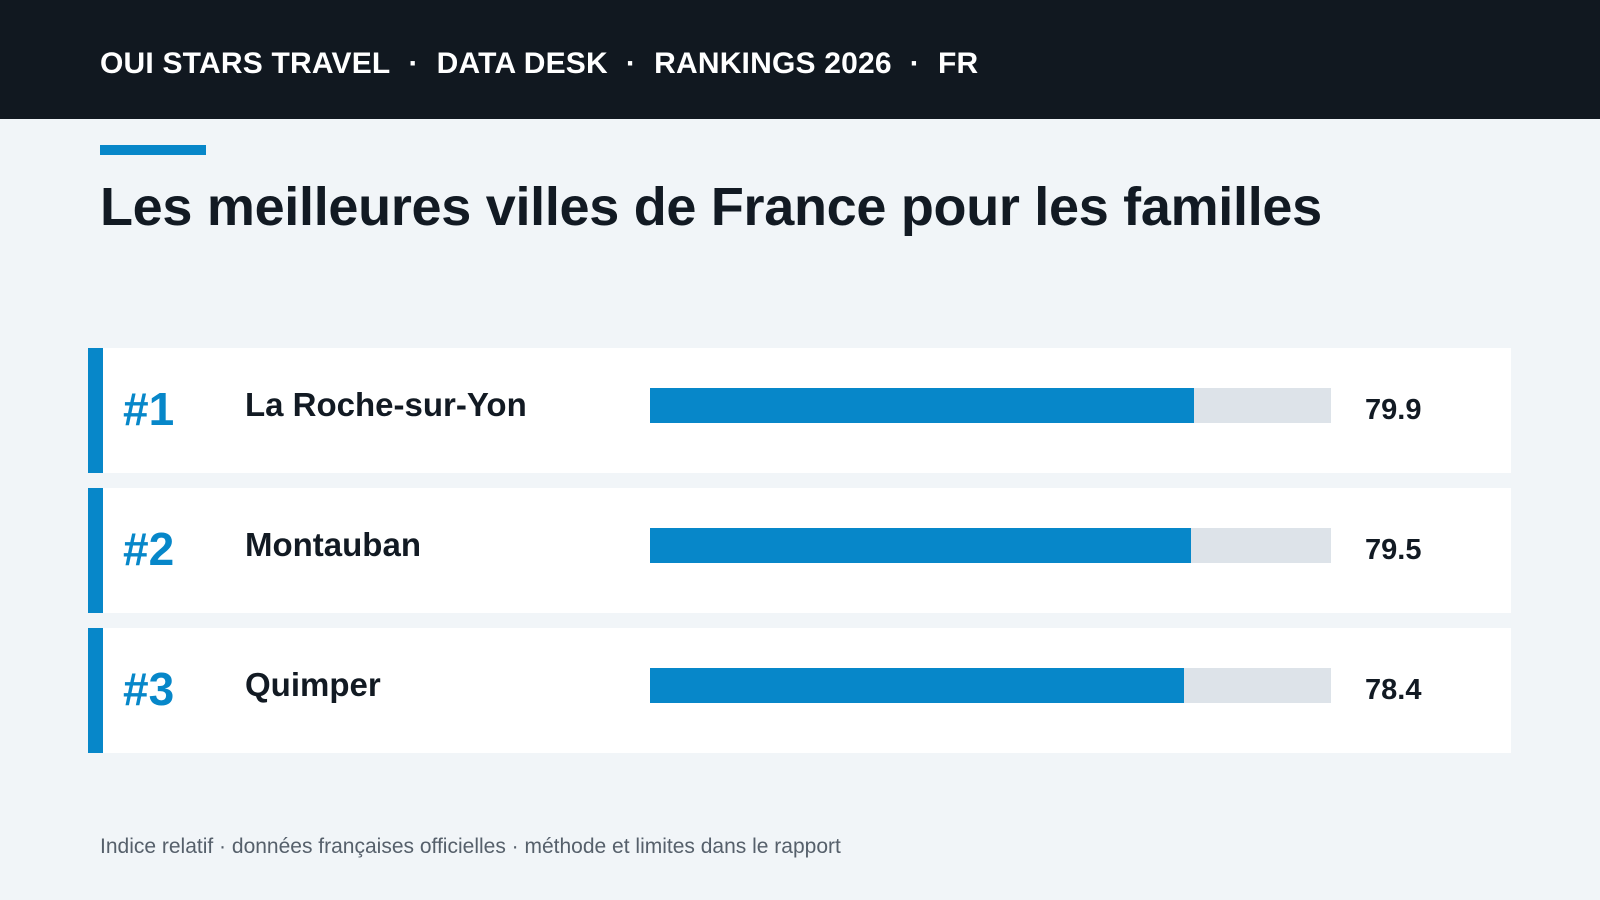 This screenshot has width=1600, height=900. What do you see at coordinates (1393, 690) in the screenshot?
I see `score-value: 78.4` at bounding box center [1393, 690].